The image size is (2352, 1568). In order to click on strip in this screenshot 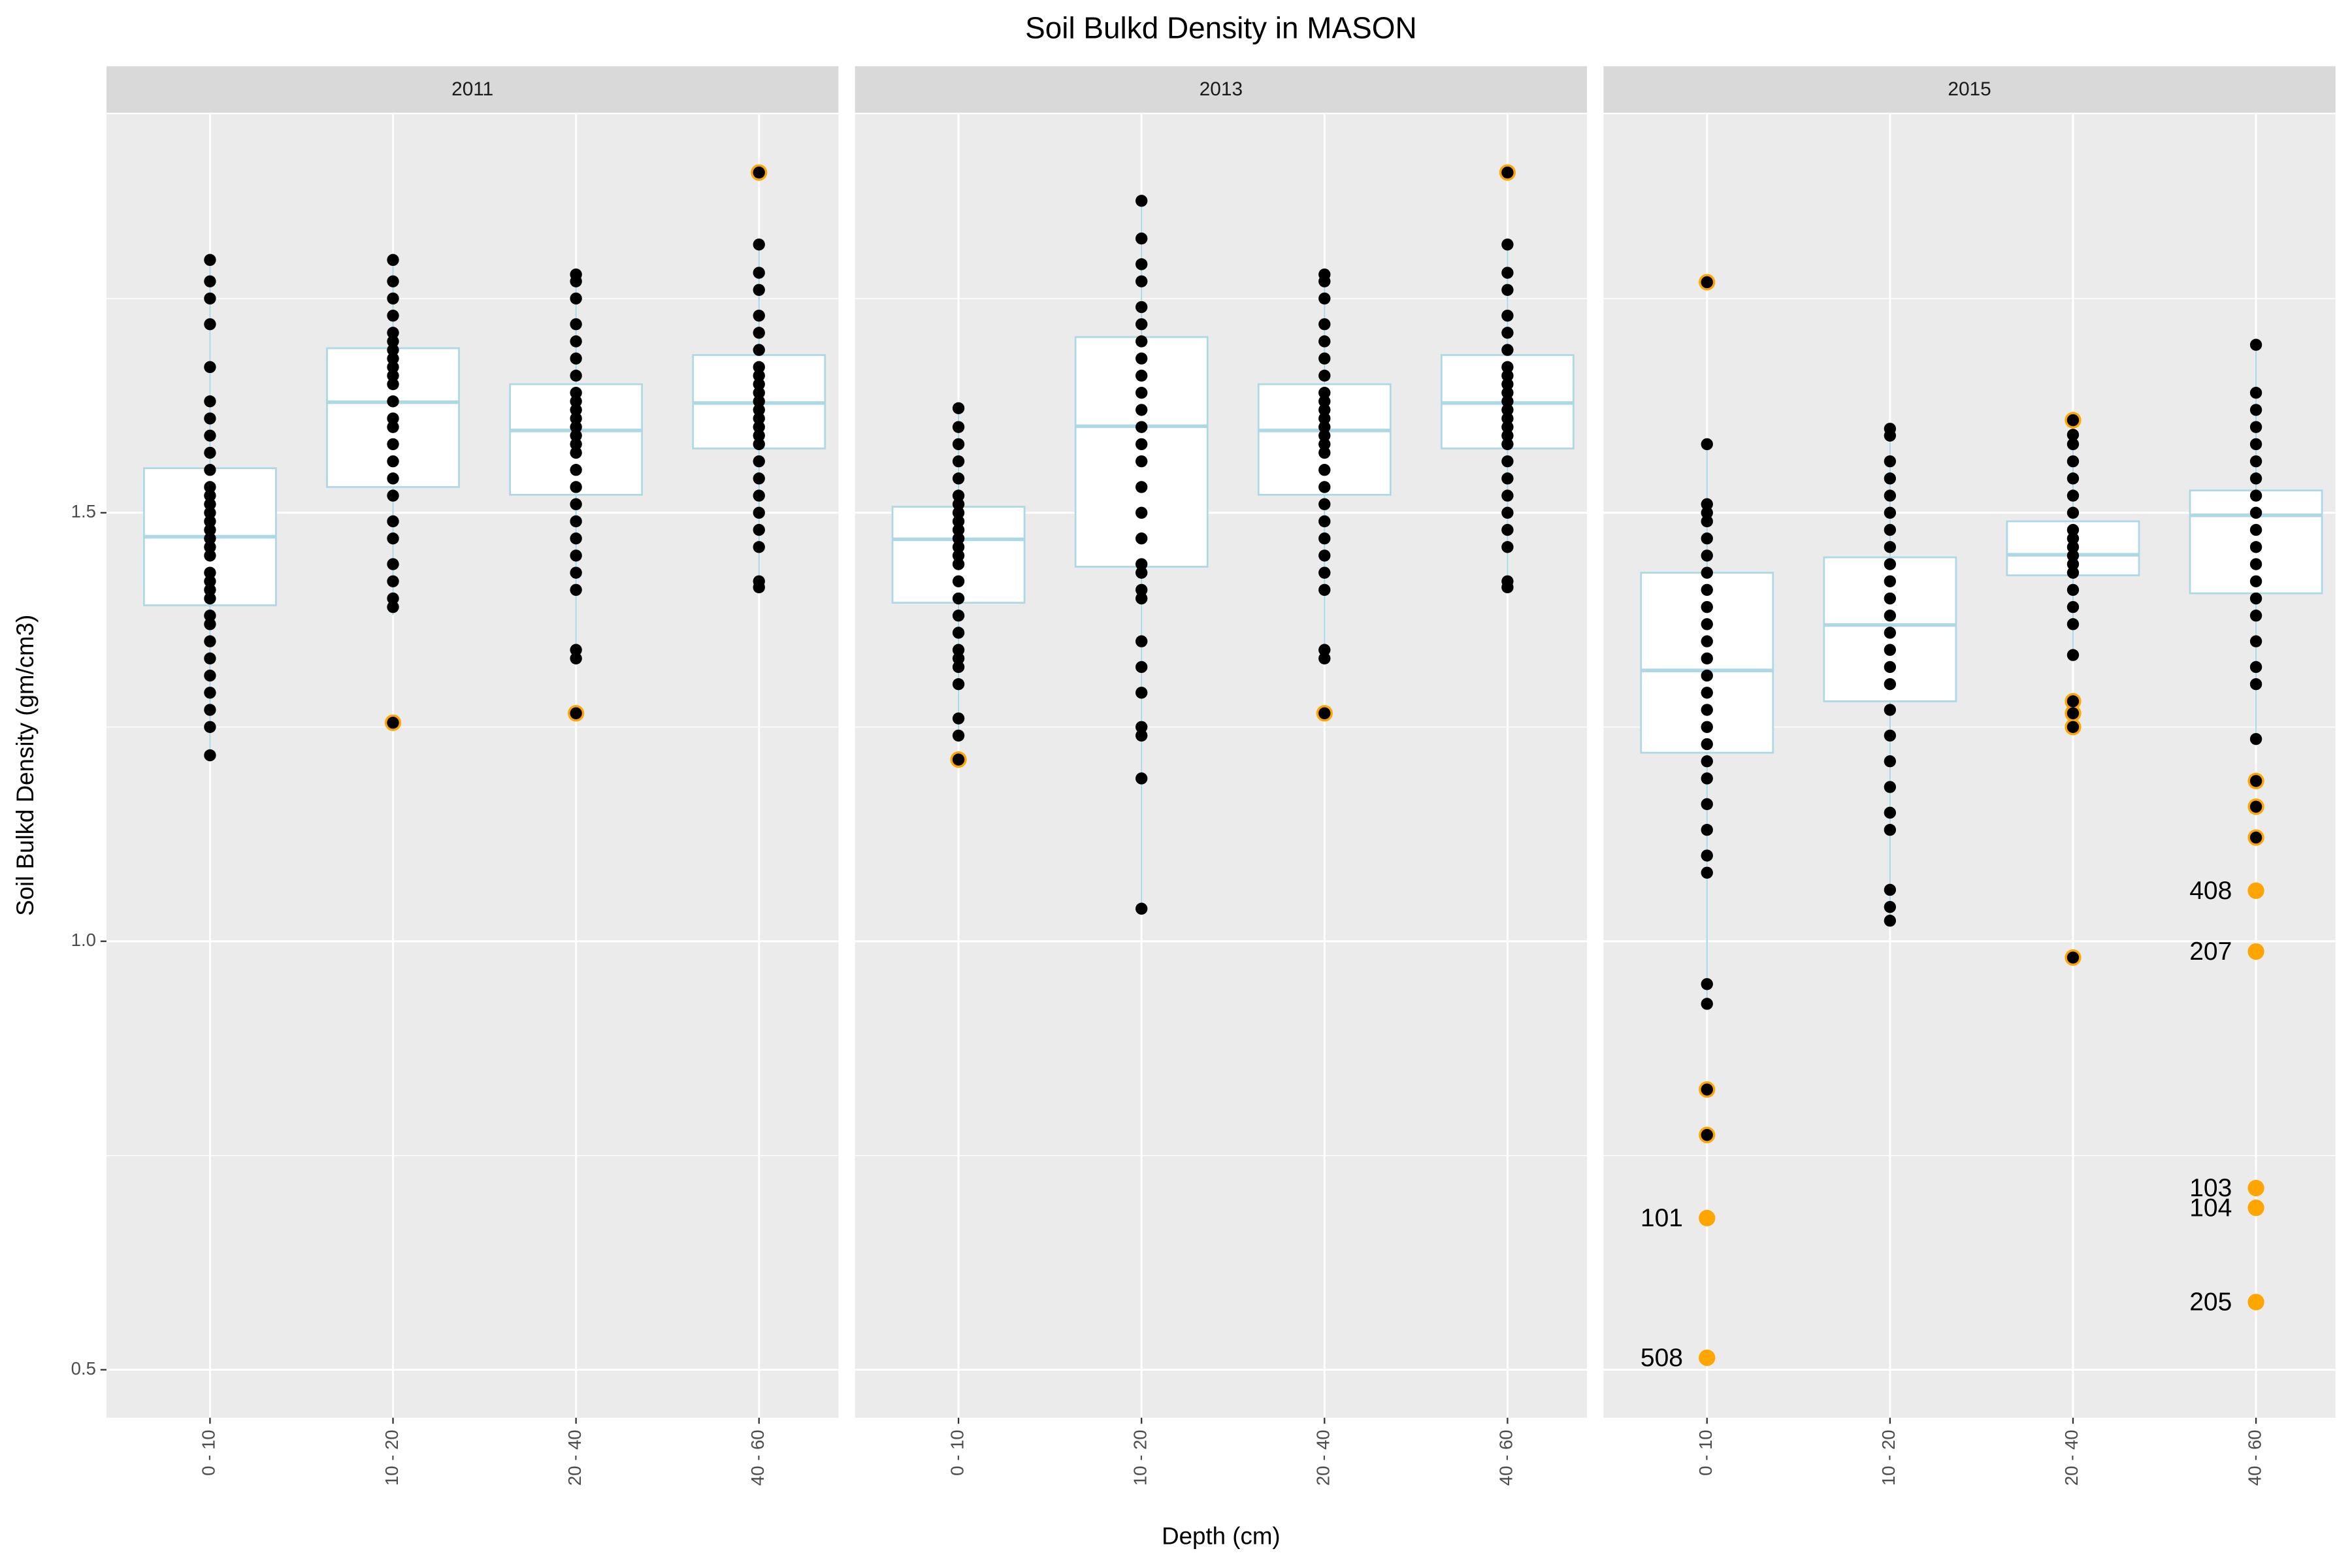, I will do `click(1969, 89)`.